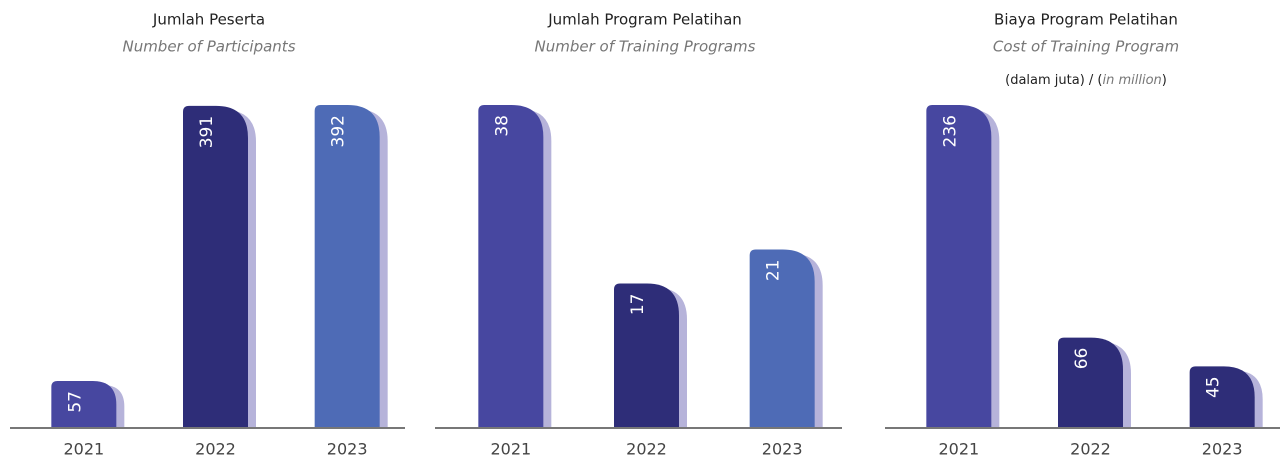 This screenshot has height=459, width=1284. I want to click on unit-note-part: in million, so click(1132, 80).